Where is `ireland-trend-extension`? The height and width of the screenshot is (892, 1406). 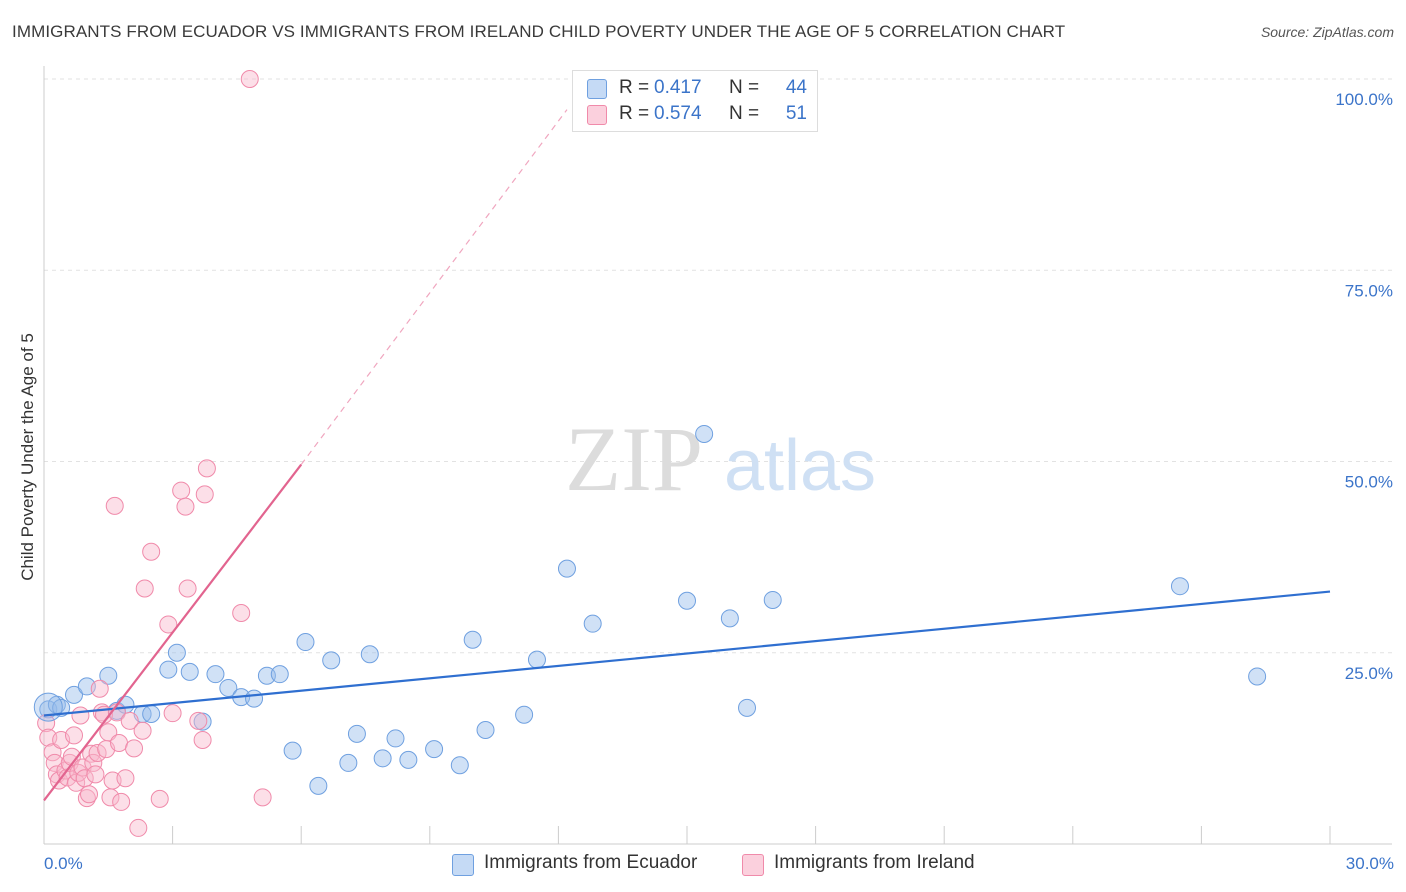
ireland-trend-extension is located at coordinates (434, 287).